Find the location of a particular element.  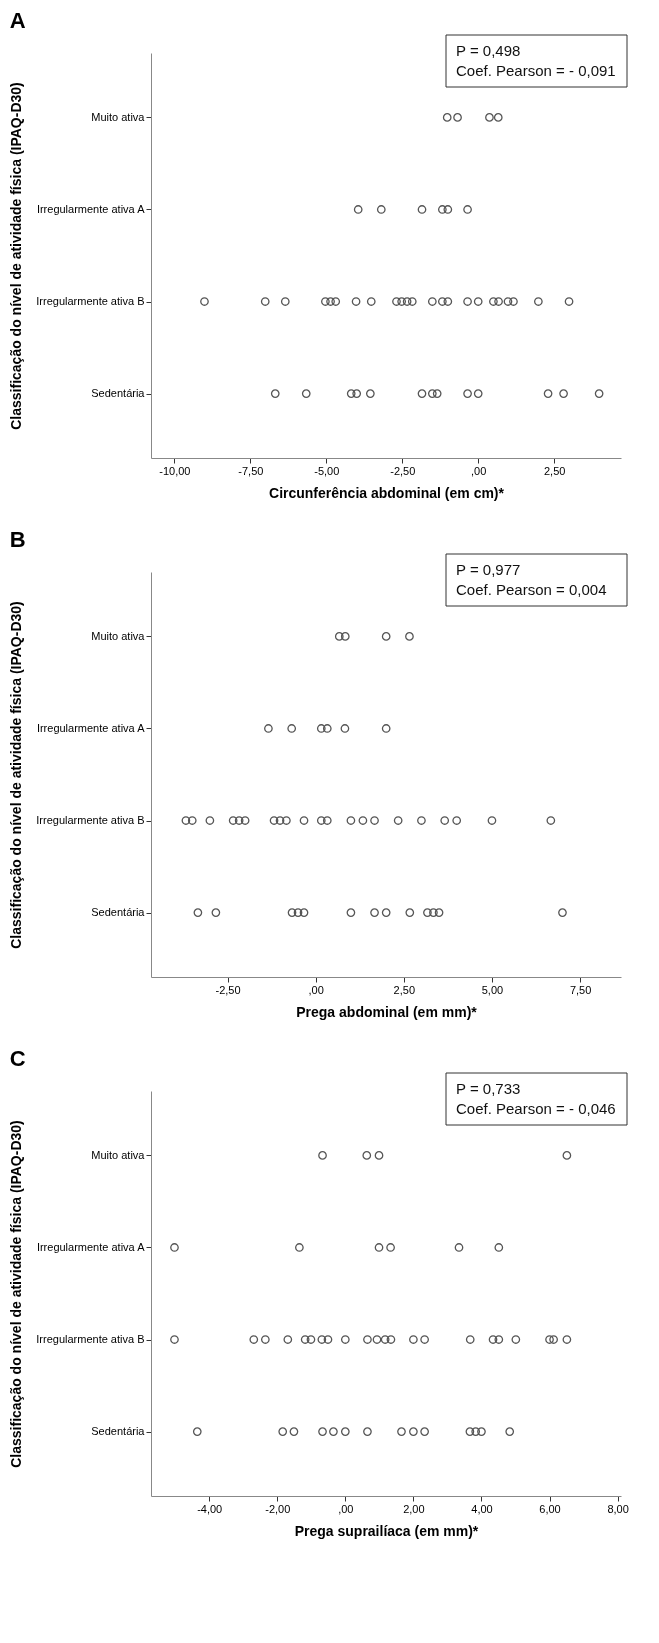

x-axis-title: Prega abdominal (em mm)* is located at coordinates (387, 1011).